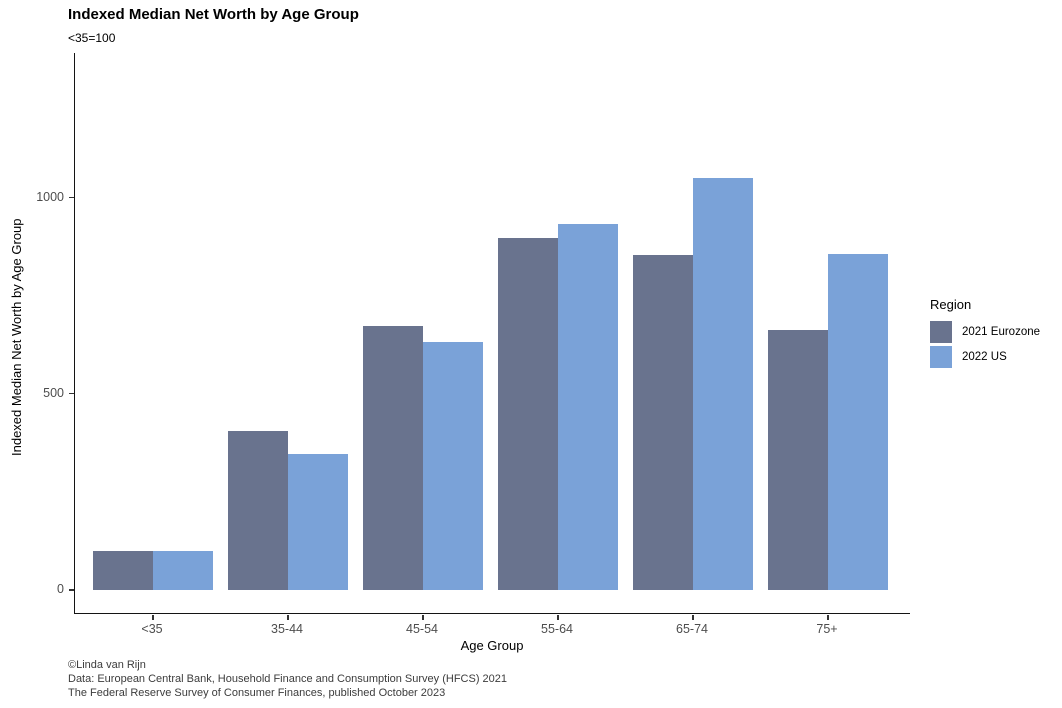 The height and width of the screenshot is (708, 1062). Describe the element at coordinates (152, 629) in the screenshot. I see `x-tick-label: <35` at that location.